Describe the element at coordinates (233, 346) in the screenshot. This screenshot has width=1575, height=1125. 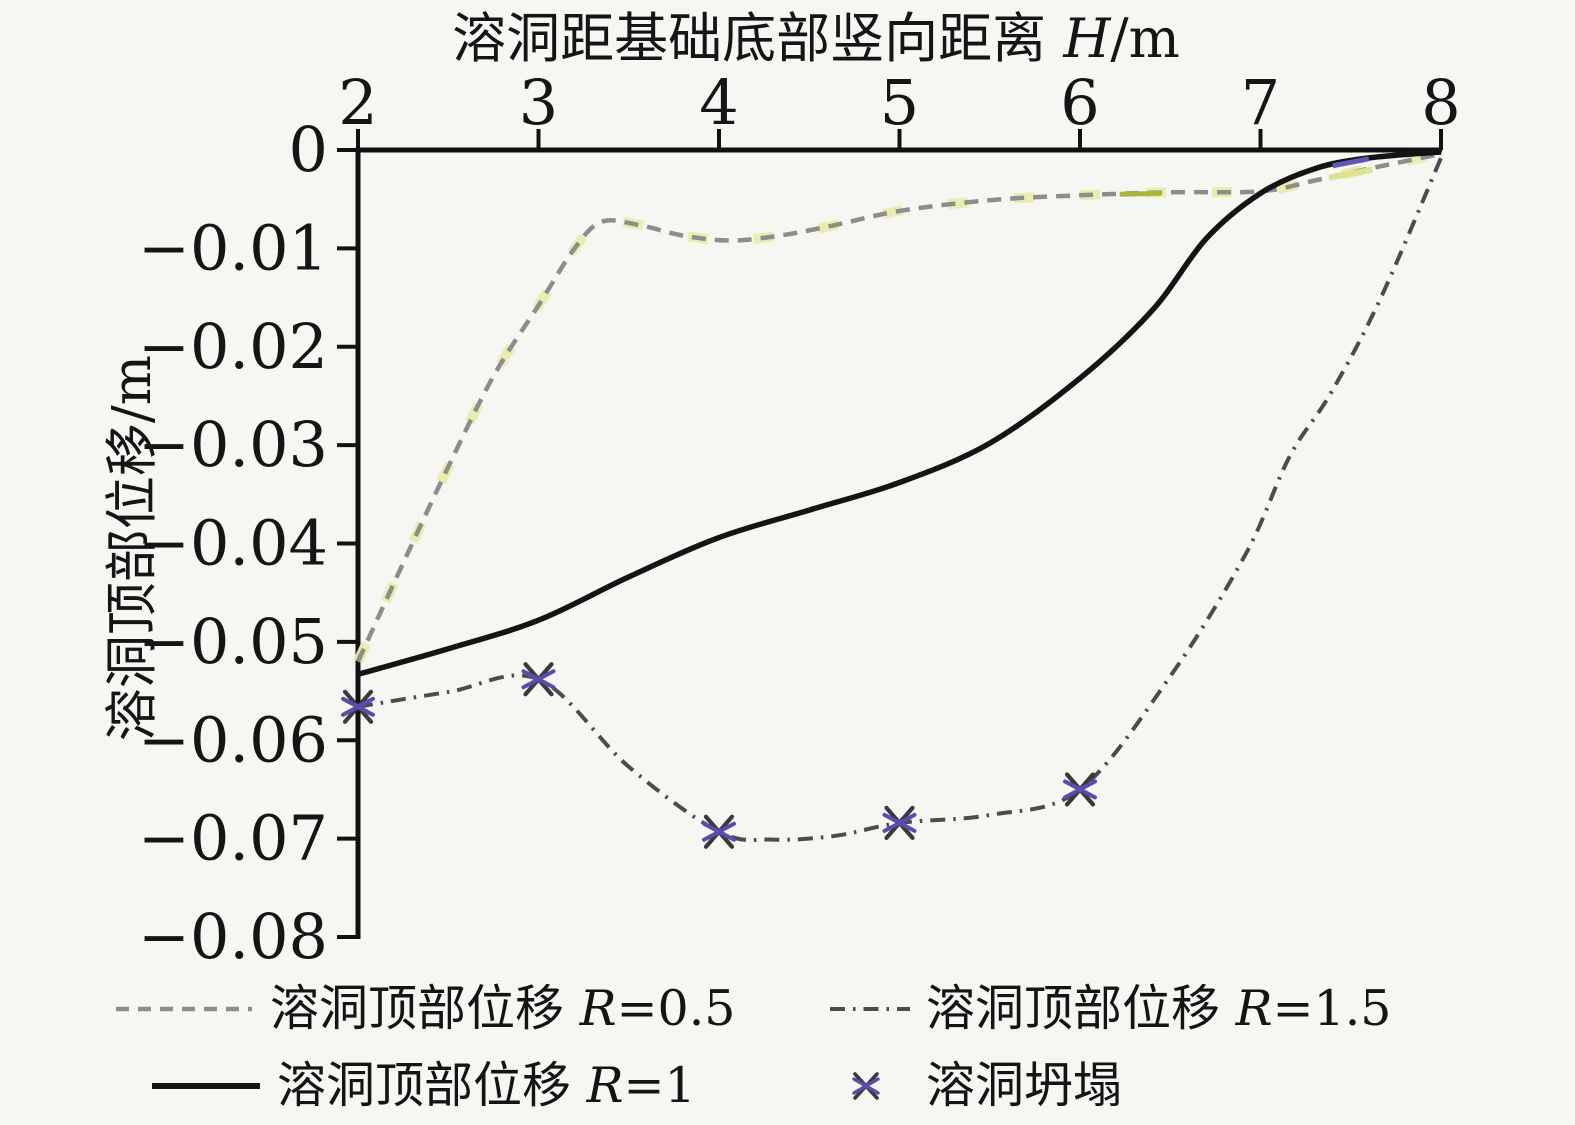
I see `y-tick-label: −0.02` at that location.